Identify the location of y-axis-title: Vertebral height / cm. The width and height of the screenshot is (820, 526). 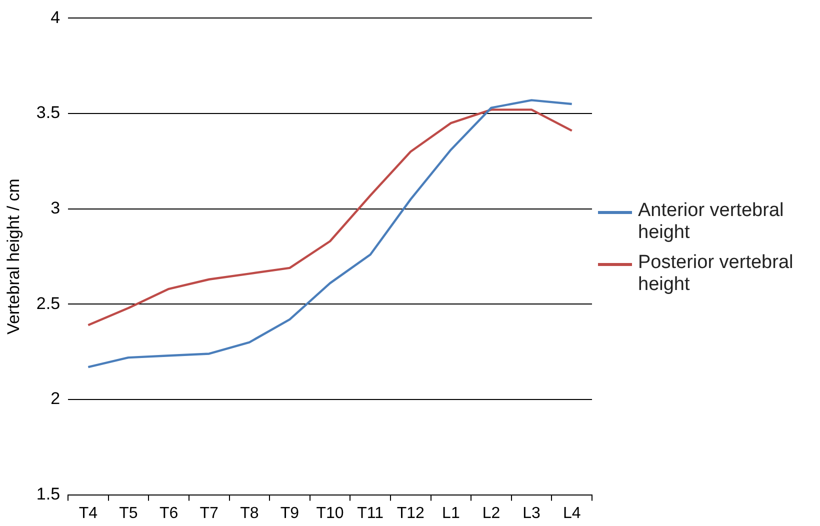
(13, 256).